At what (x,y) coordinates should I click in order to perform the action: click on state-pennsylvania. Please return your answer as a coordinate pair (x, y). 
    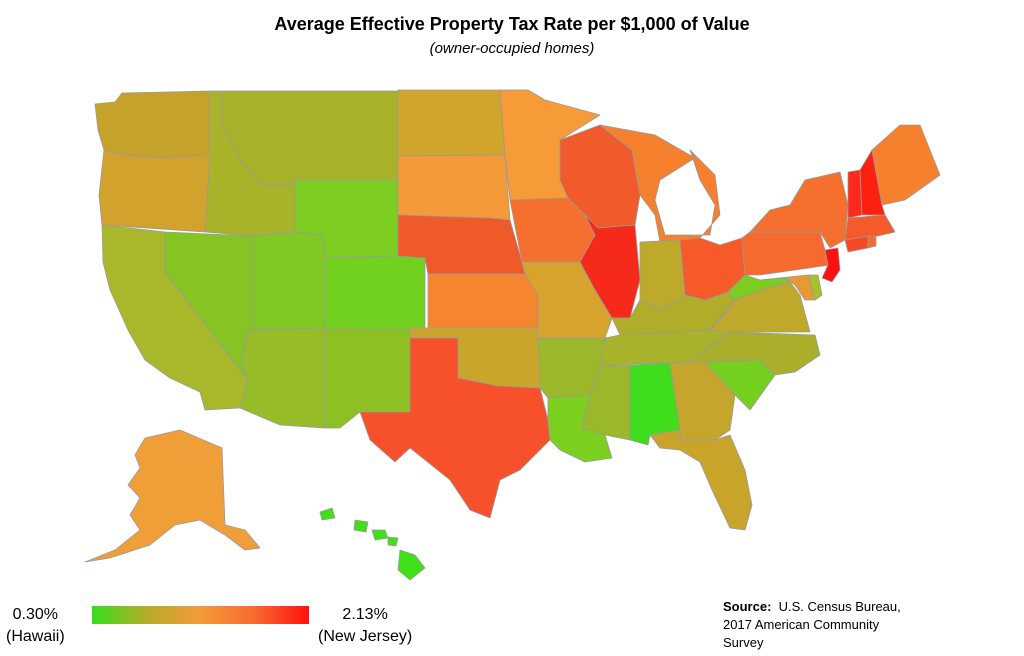
    Looking at the image, I should click on (786, 253).